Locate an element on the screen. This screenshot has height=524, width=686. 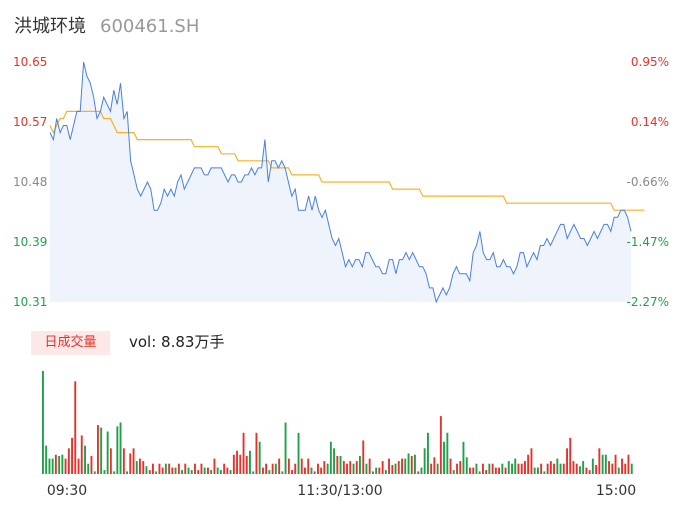
volume-text: vol: 8.83万手 is located at coordinates (177, 342).